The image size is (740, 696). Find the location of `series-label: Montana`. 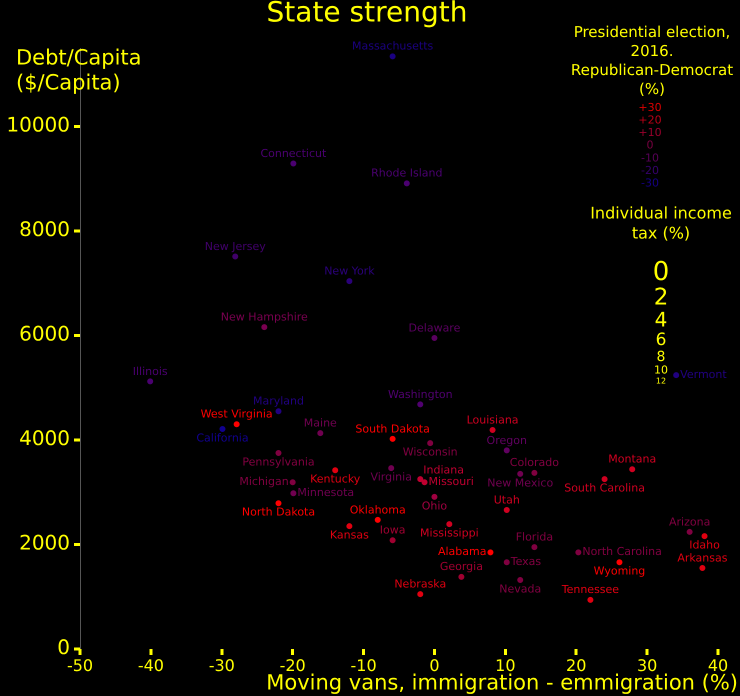

series-label: Montana is located at coordinates (632, 459).